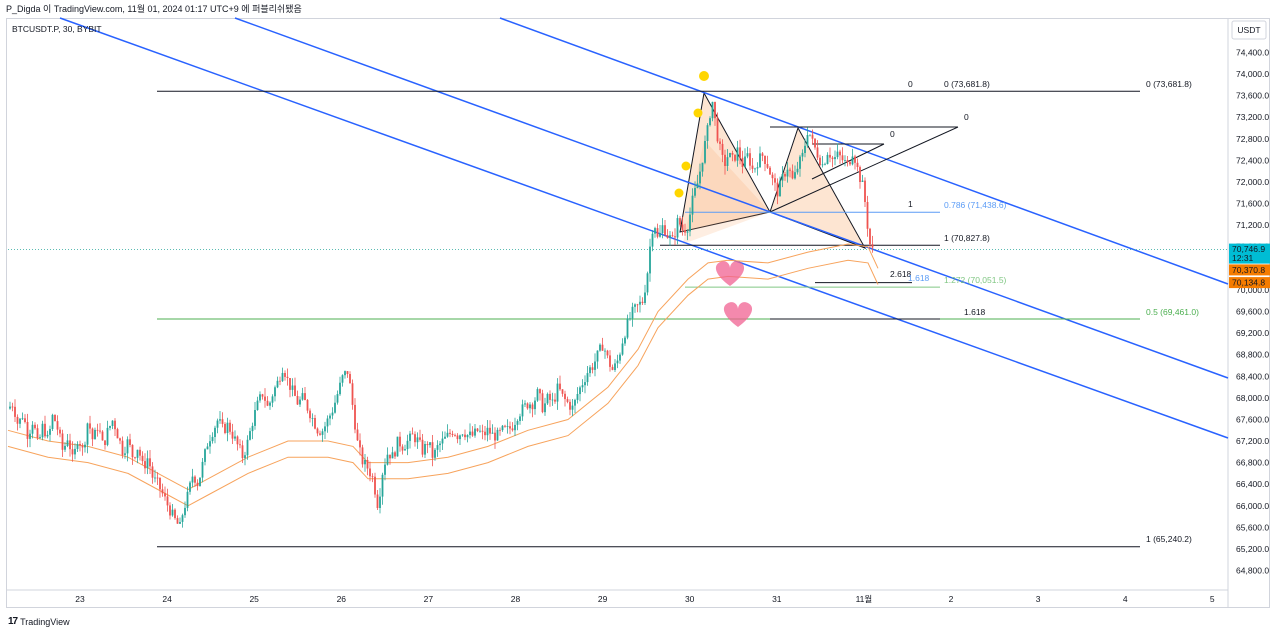 This screenshot has height=634, width=1280. I want to click on time-axis: 23 24 25 26 27 28 29 30 31 11월 2 3 4 5, so click(645, 599).